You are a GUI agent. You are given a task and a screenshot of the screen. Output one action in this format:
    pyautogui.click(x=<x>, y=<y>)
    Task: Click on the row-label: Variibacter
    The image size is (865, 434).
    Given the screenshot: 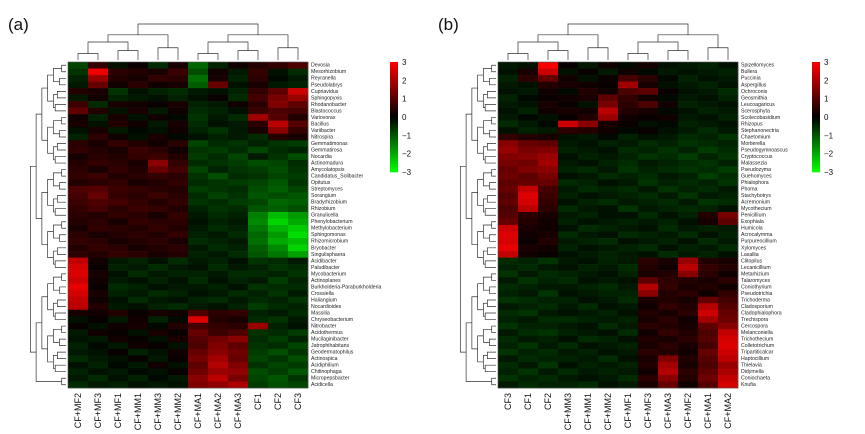 What is the action you would take?
    pyautogui.click(x=323, y=131)
    